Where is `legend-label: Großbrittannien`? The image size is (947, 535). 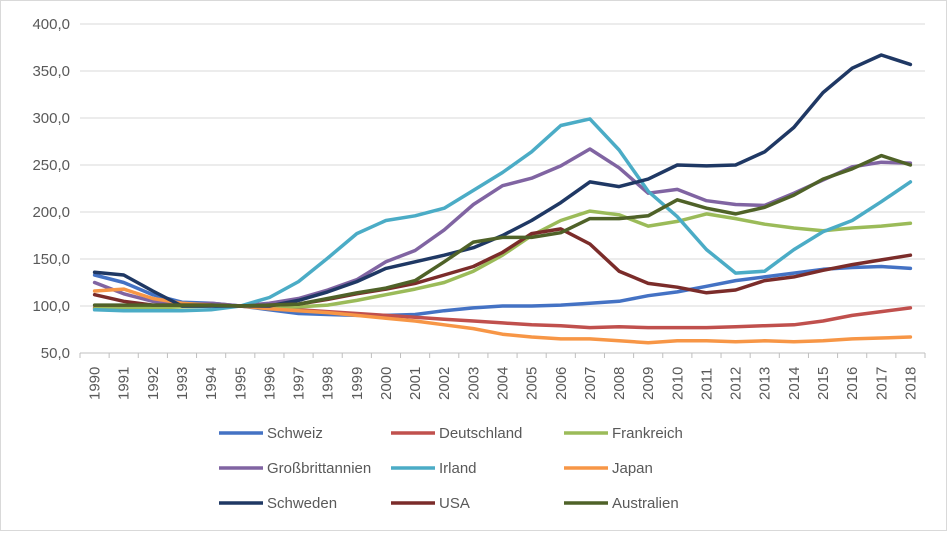 legend-label: Großbrittannien is located at coordinates (319, 468).